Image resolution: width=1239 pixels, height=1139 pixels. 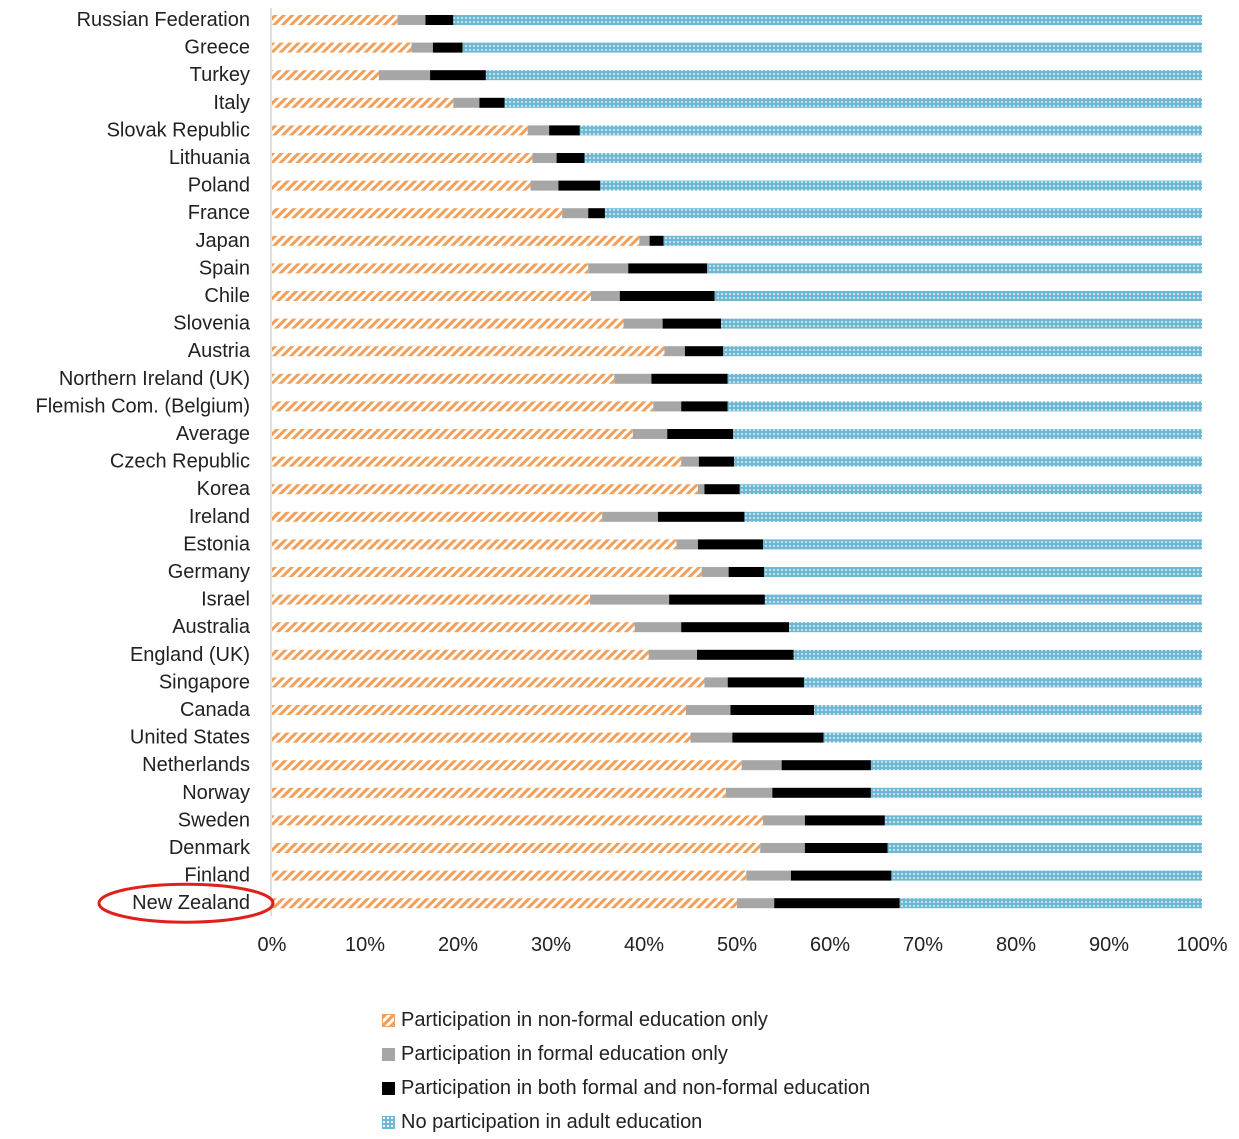 What do you see at coordinates (923, 945) in the screenshot?
I see `x-tick-label: 70%` at bounding box center [923, 945].